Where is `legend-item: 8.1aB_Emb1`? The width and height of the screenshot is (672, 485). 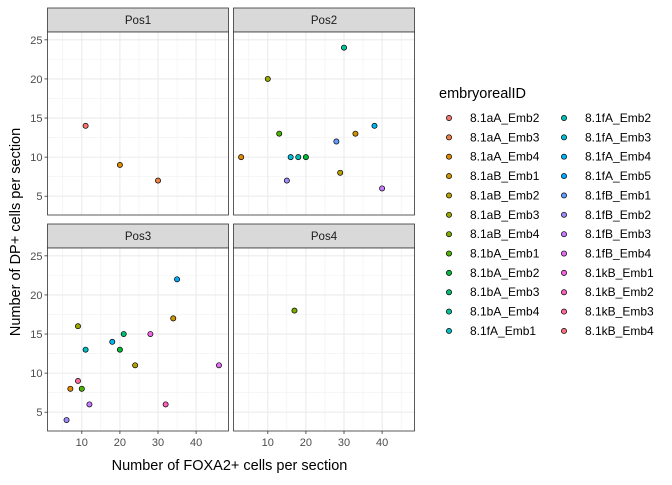 legend-item: 8.1aB_Emb1 is located at coordinates (493, 176).